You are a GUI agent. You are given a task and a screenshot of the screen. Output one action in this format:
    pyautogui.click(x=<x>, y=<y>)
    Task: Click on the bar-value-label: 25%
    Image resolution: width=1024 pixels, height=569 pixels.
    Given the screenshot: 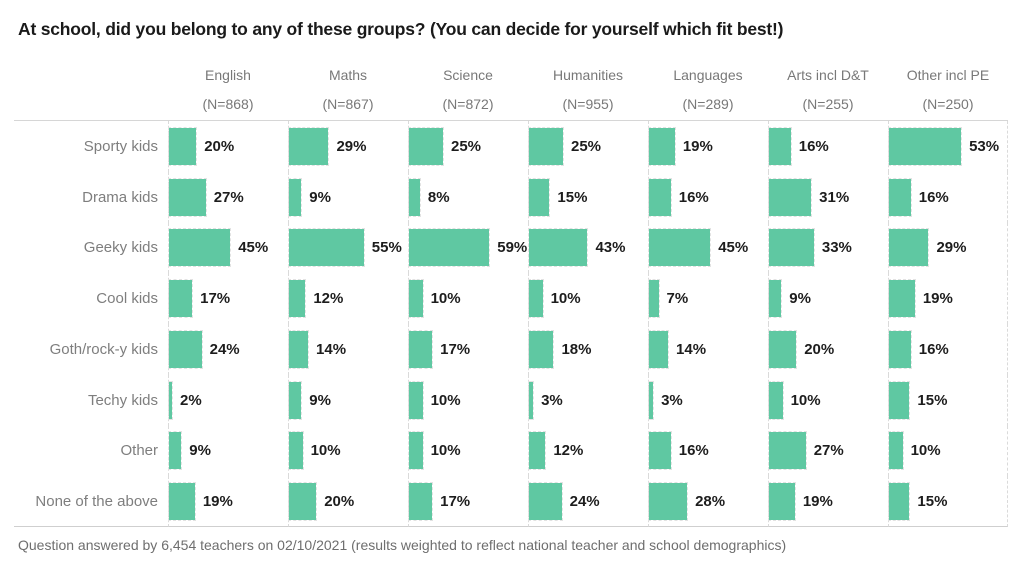 What is the action you would take?
    pyautogui.click(x=466, y=146)
    